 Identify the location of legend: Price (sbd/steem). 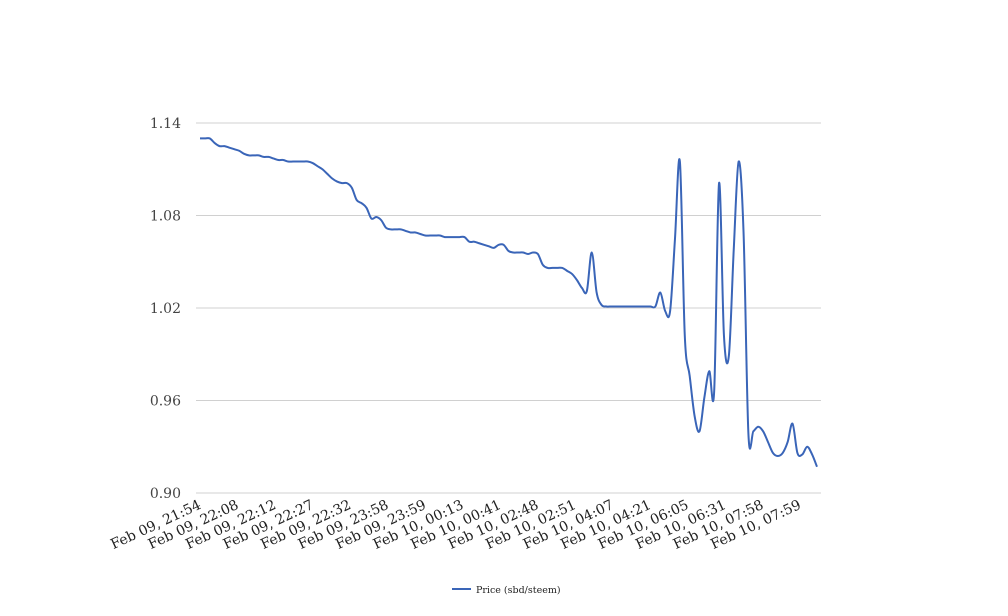
(506, 590).